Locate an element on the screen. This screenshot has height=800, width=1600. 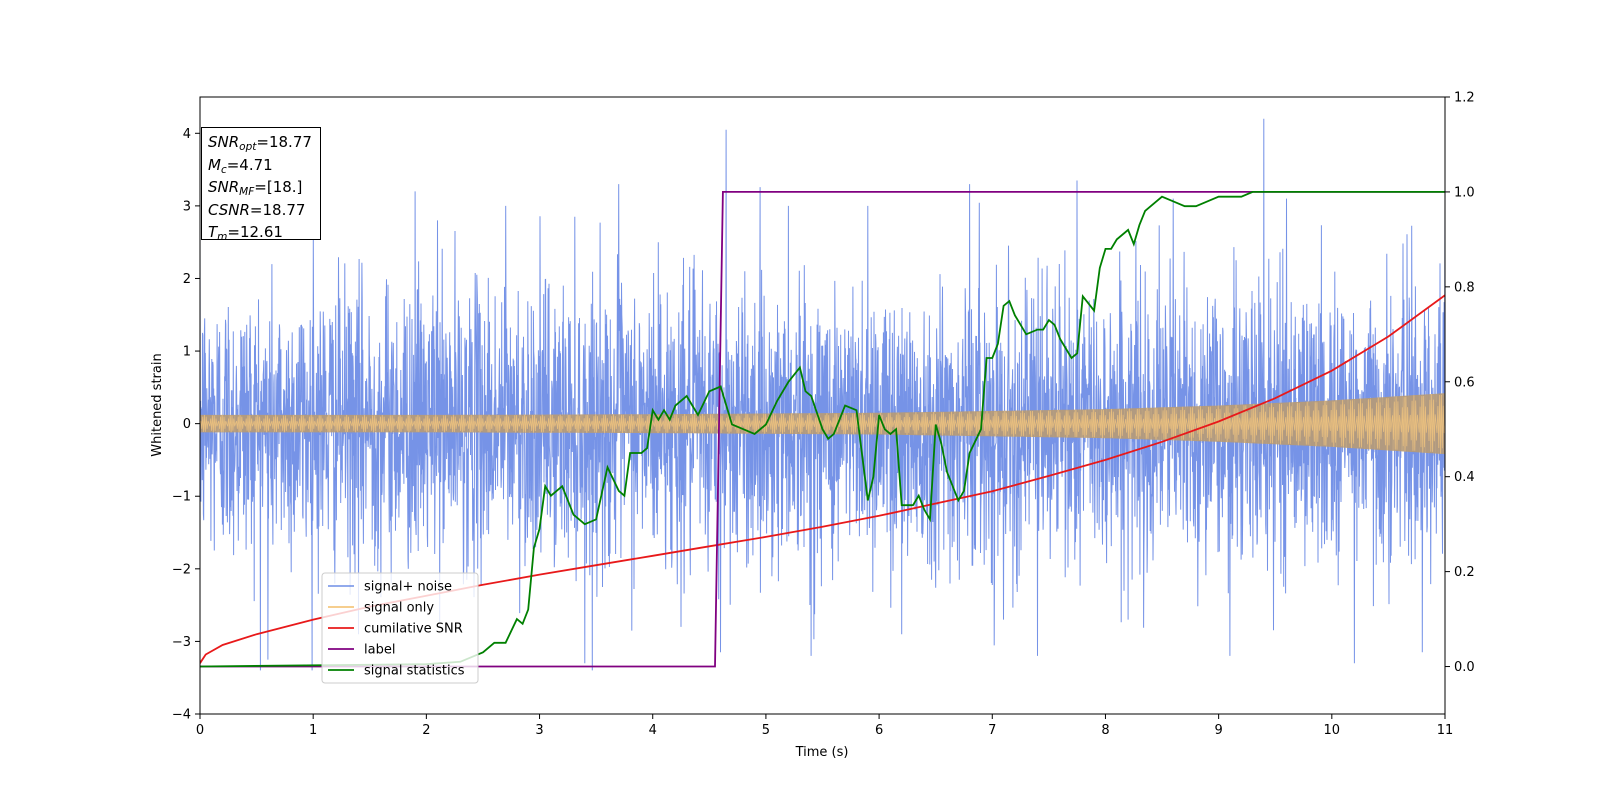
y-tick-label: 0 is located at coordinates (187, 424).